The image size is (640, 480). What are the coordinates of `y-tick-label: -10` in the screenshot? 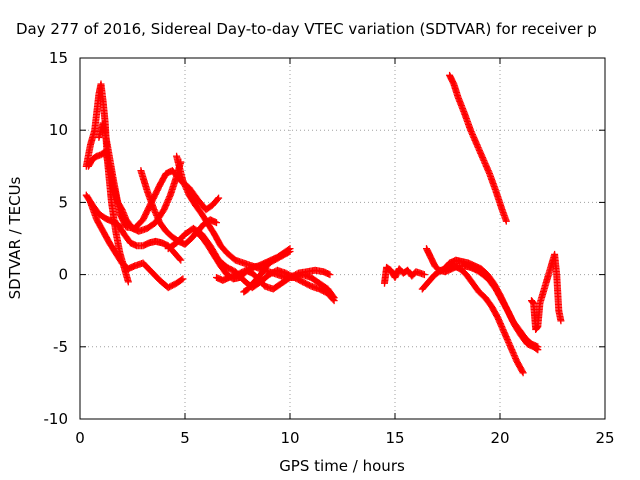 It's located at (56, 419).